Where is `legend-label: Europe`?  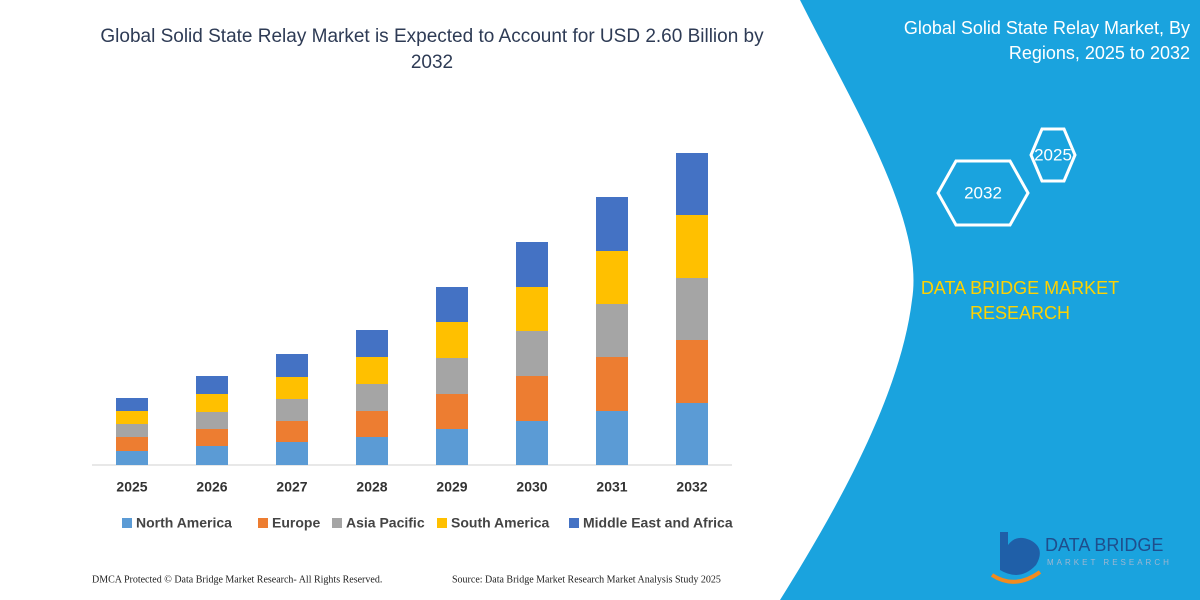 legend-label: Europe is located at coordinates (296, 523).